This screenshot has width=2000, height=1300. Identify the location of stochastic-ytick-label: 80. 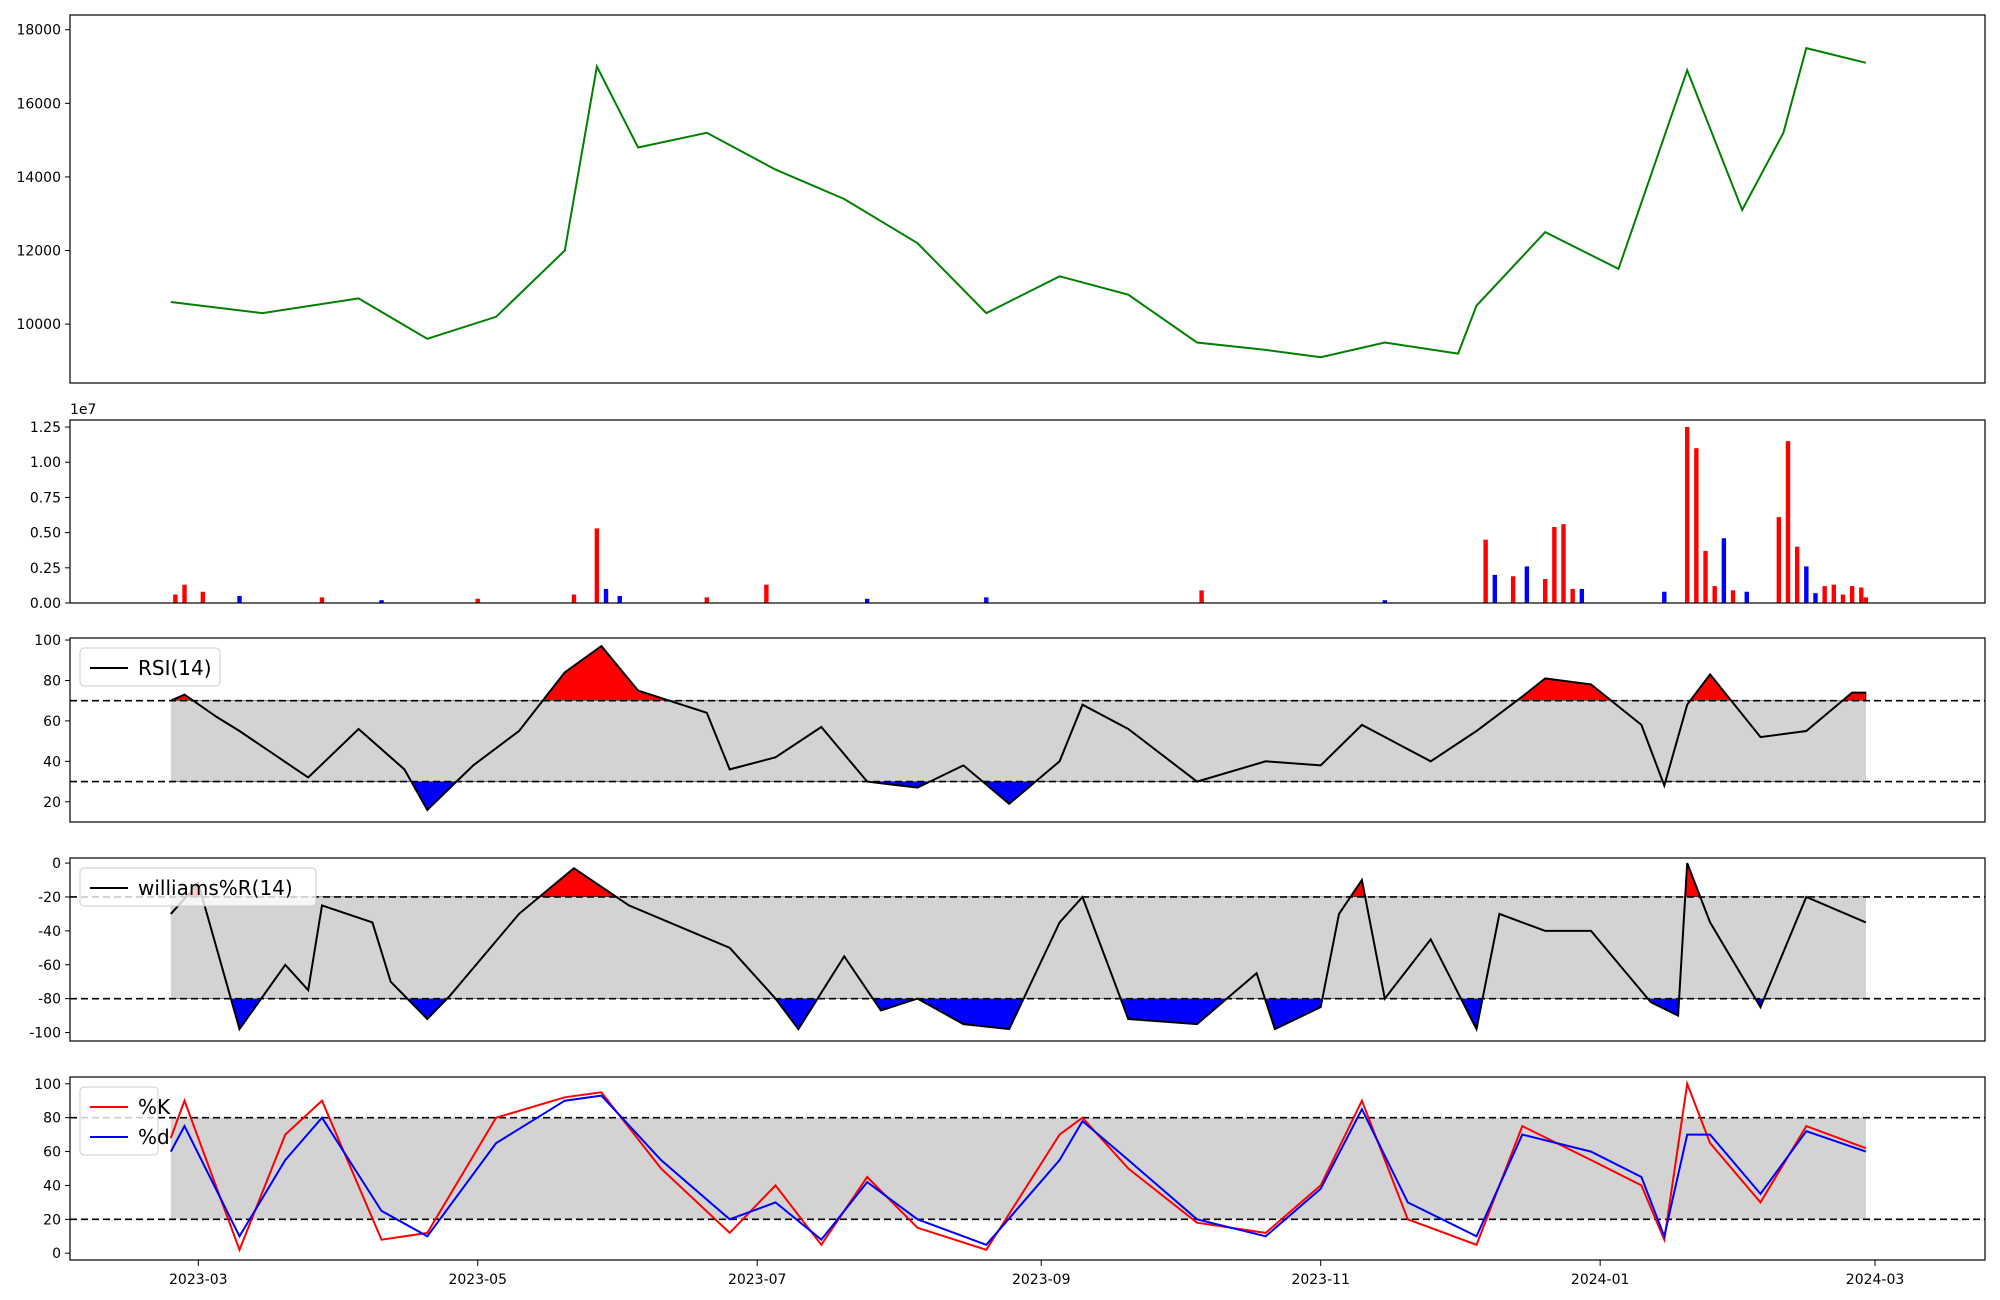
(52, 1119).